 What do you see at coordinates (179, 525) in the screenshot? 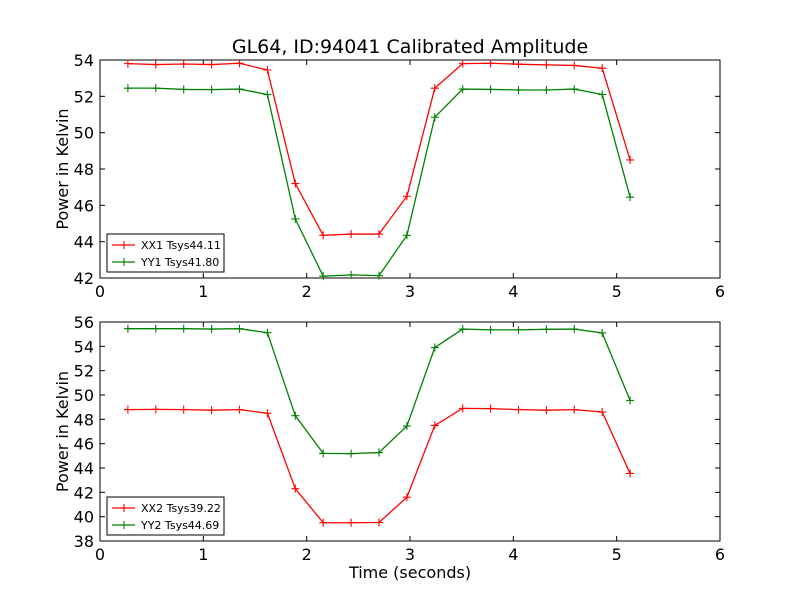
I see `legend-entry-label: YY2 Tsys44.69` at bounding box center [179, 525].